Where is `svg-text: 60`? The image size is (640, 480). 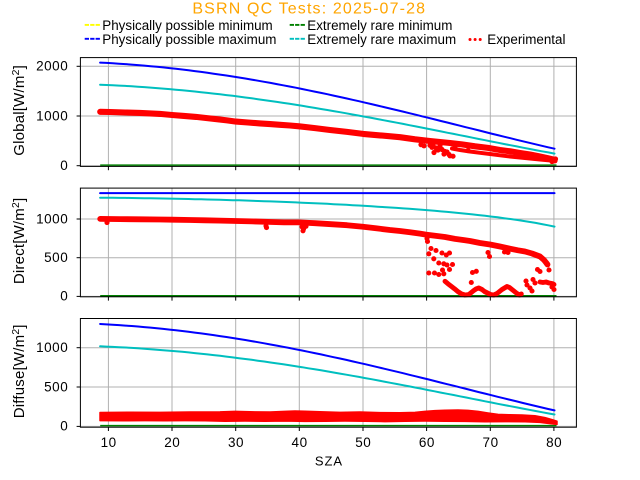
svg-text: 60 is located at coordinates (427, 442).